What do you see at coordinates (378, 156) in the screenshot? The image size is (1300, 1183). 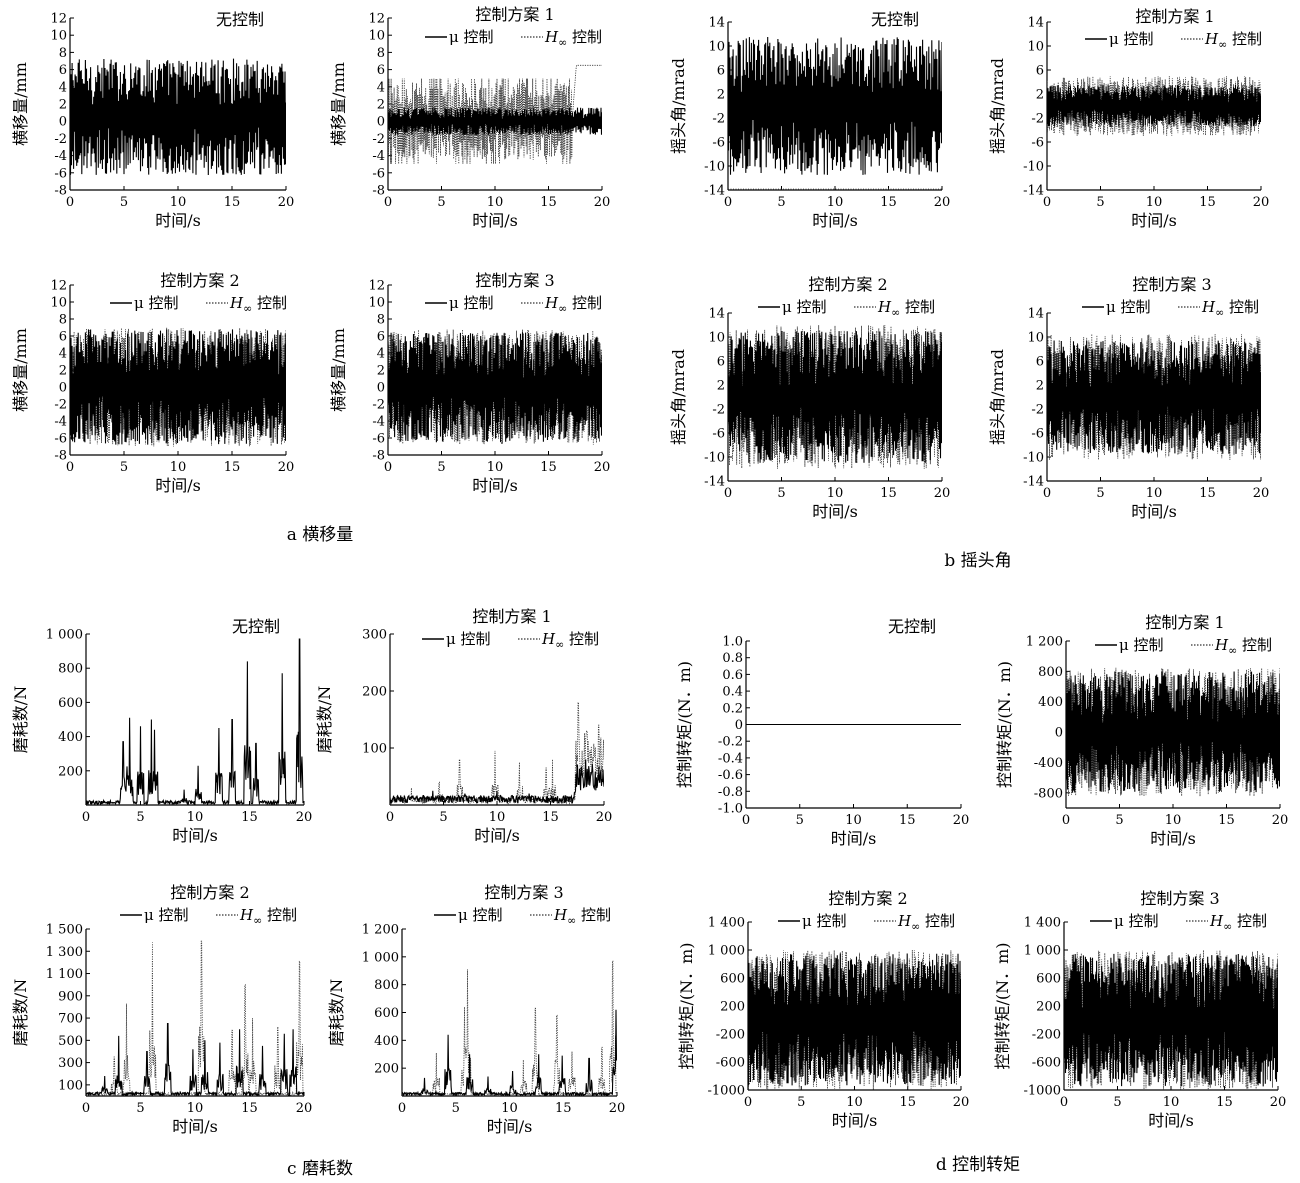 I see `y-tick-label: -4` at bounding box center [378, 156].